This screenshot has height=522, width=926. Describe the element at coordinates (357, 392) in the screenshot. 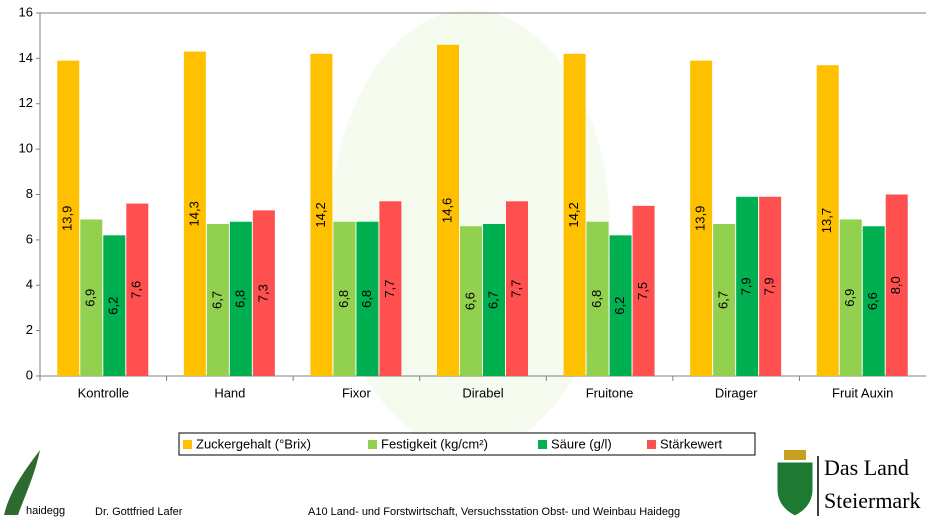

I see `x-tick-label: Fixor` at that location.